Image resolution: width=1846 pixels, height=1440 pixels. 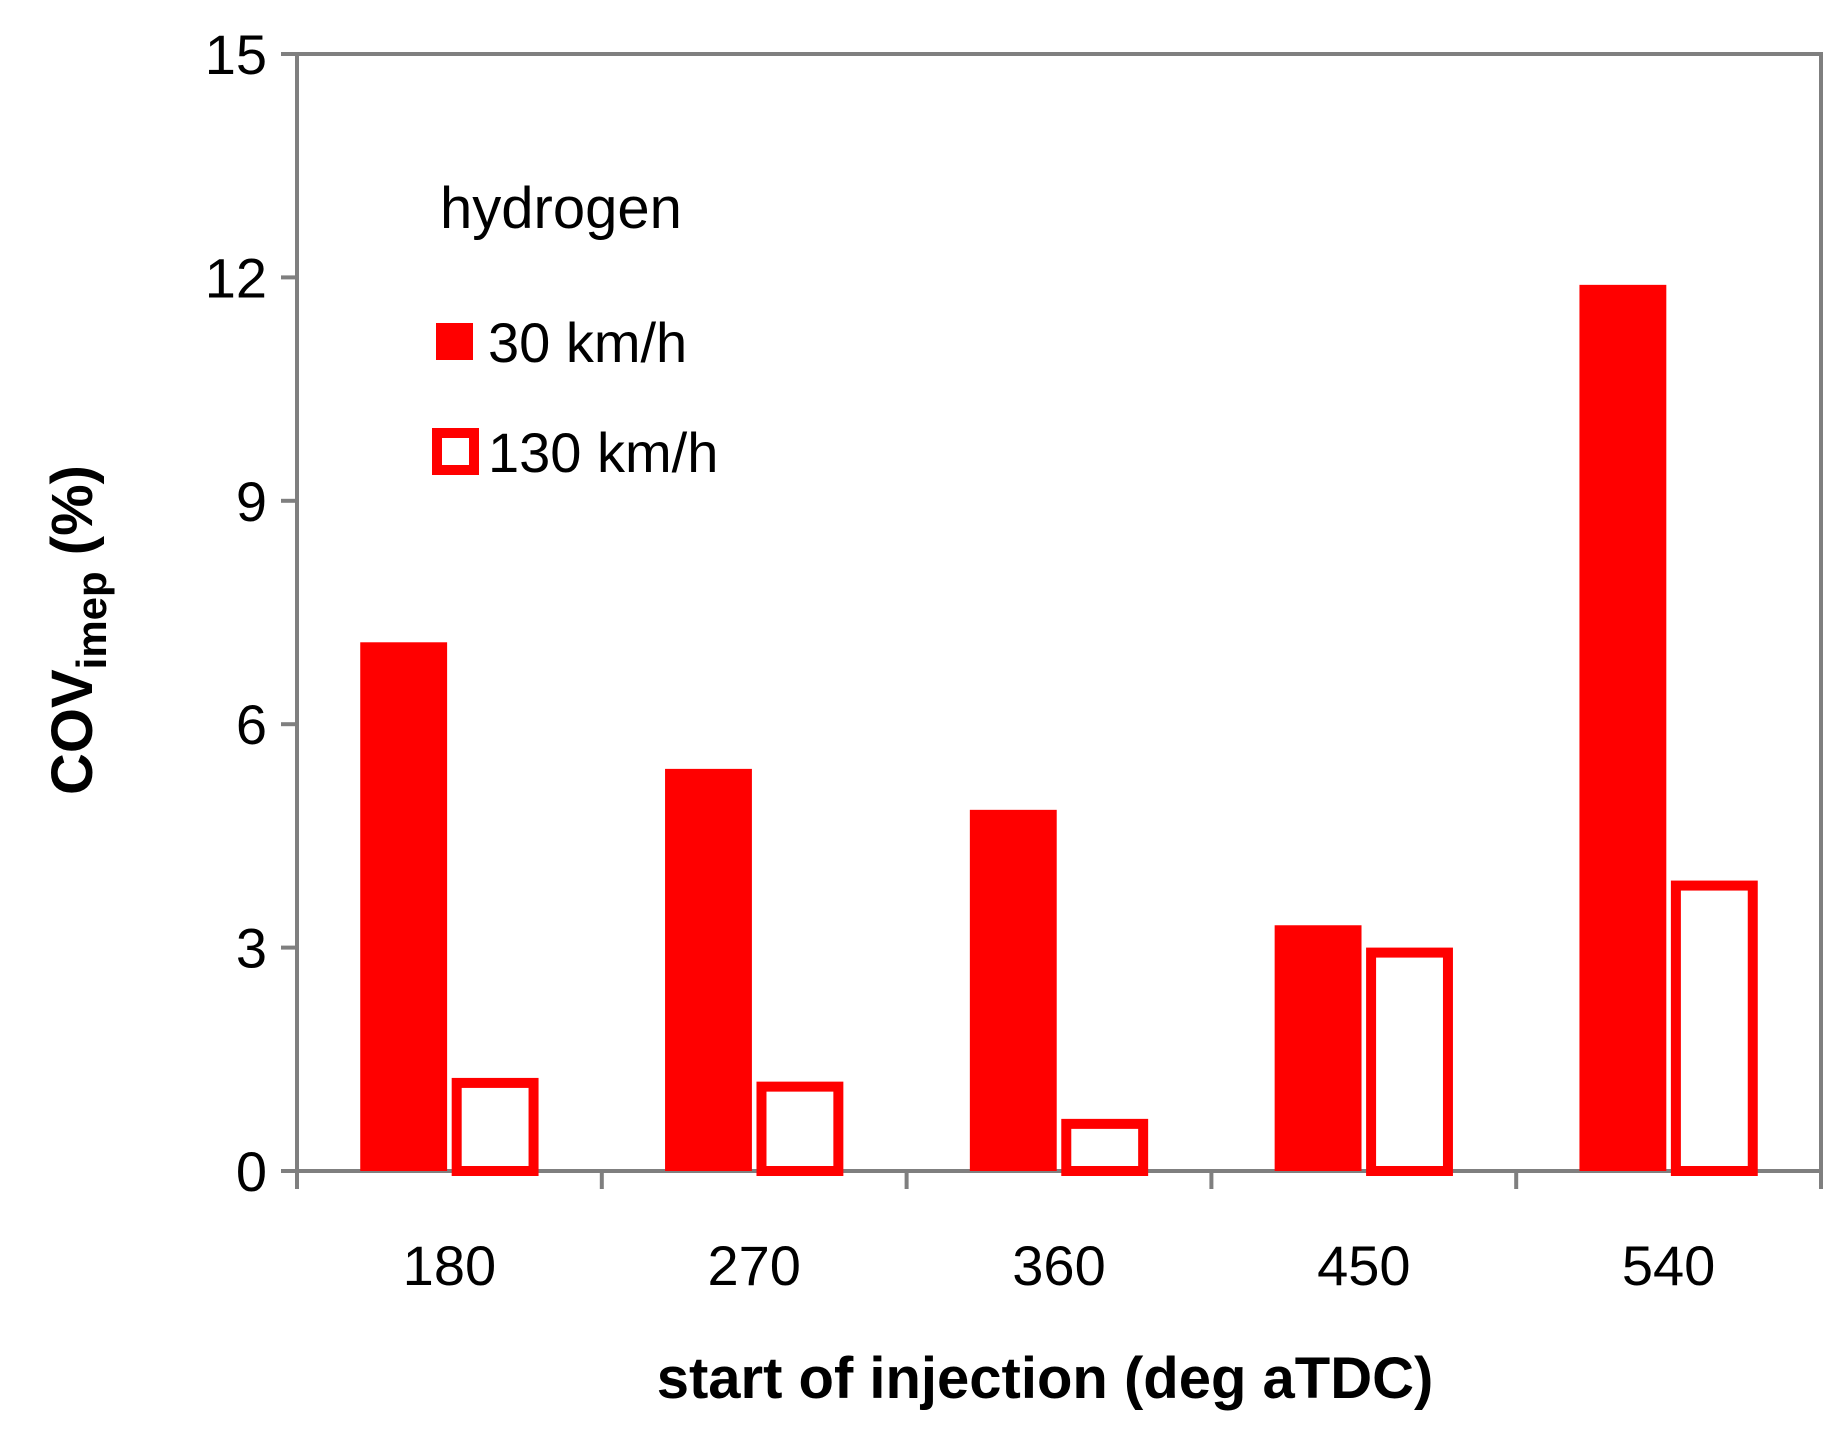 I want to click on legend-label-30: 30 km/h, so click(x=587, y=342).